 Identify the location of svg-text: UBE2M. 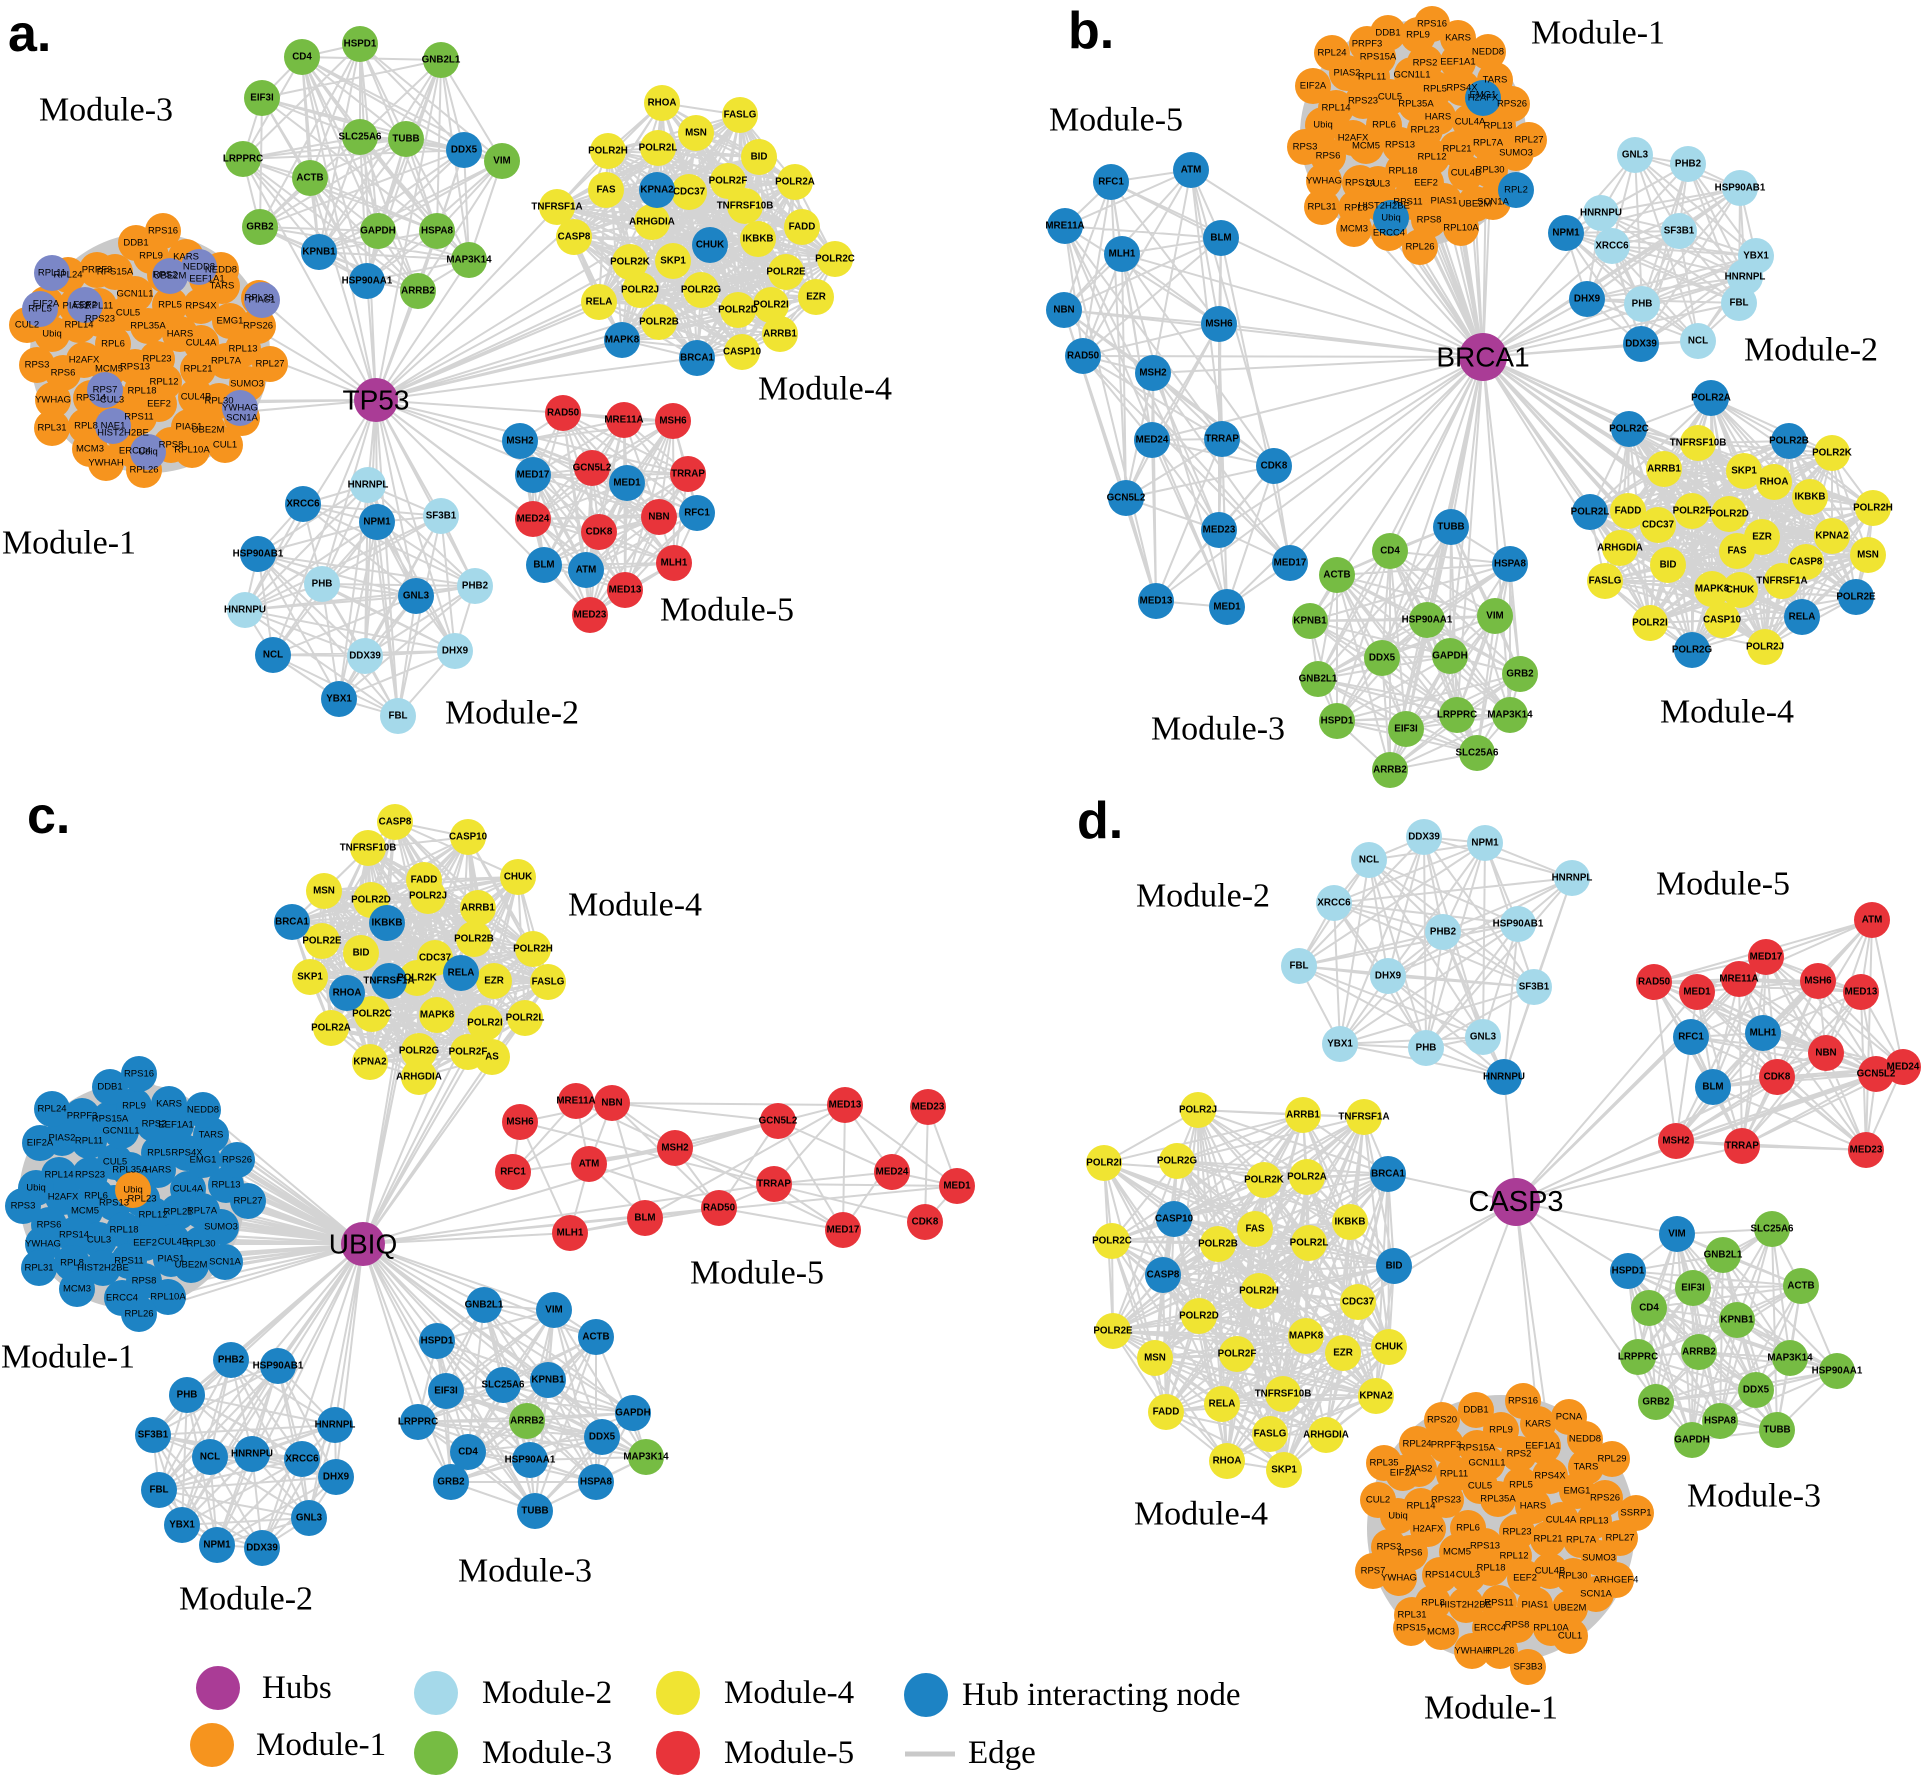
(208, 430).